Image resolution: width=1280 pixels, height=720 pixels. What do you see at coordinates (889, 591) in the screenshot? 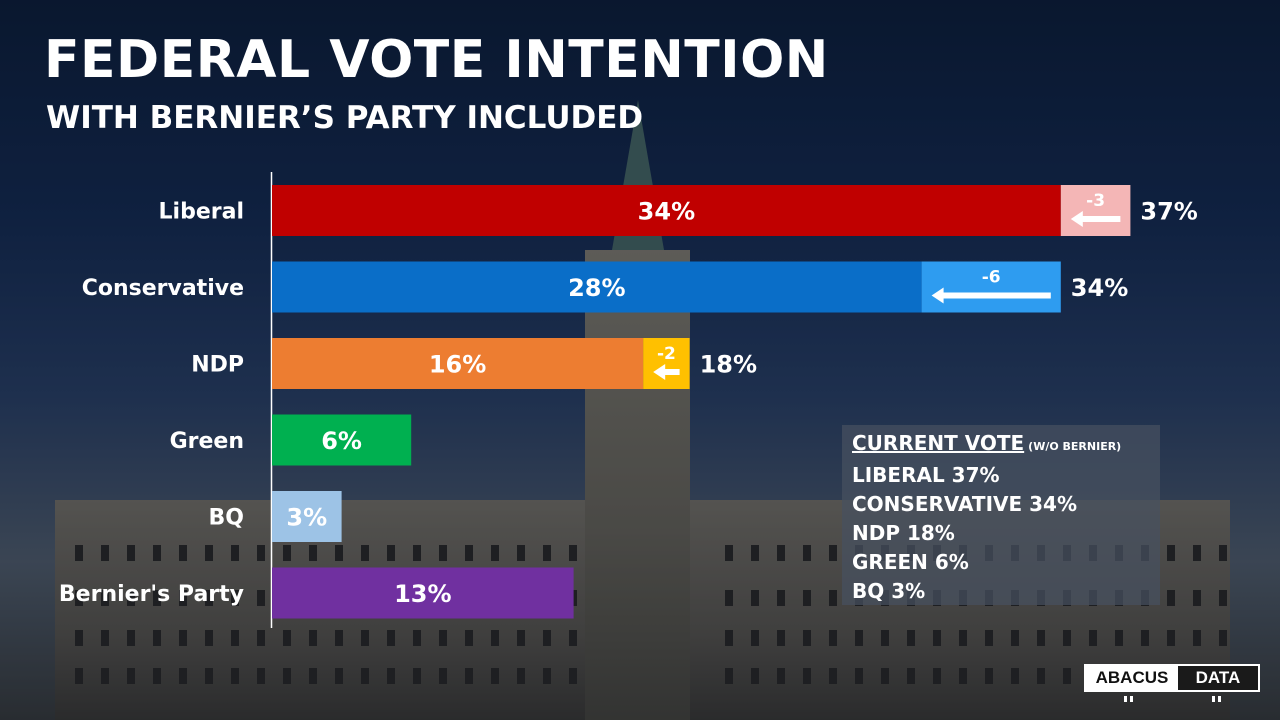
I see `current-vote-item: BQ 3%` at bounding box center [889, 591].